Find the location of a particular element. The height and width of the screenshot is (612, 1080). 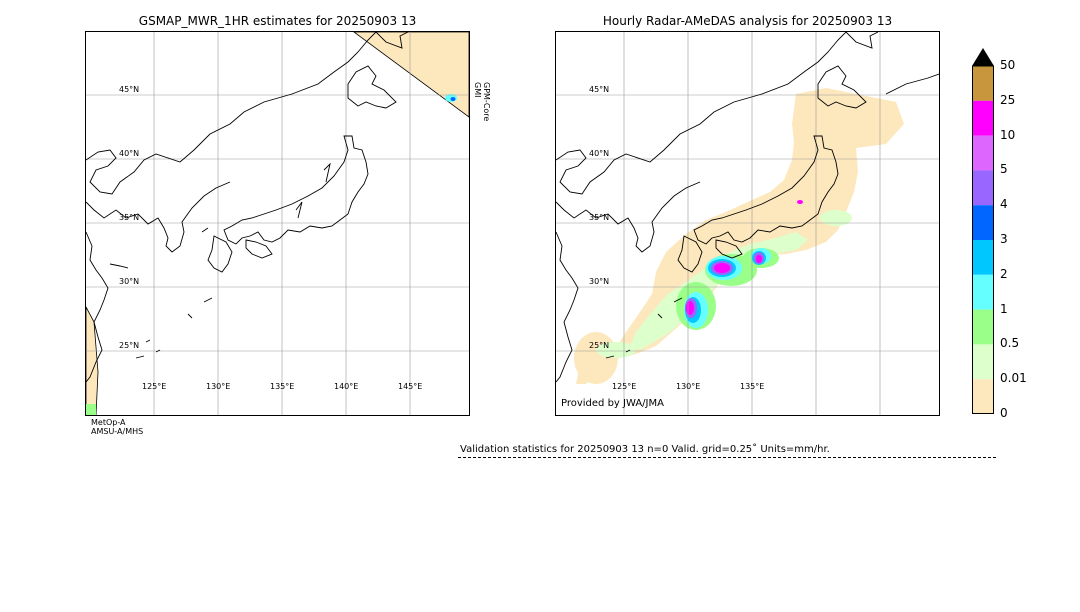

colorbar is located at coordinates (983, 231).